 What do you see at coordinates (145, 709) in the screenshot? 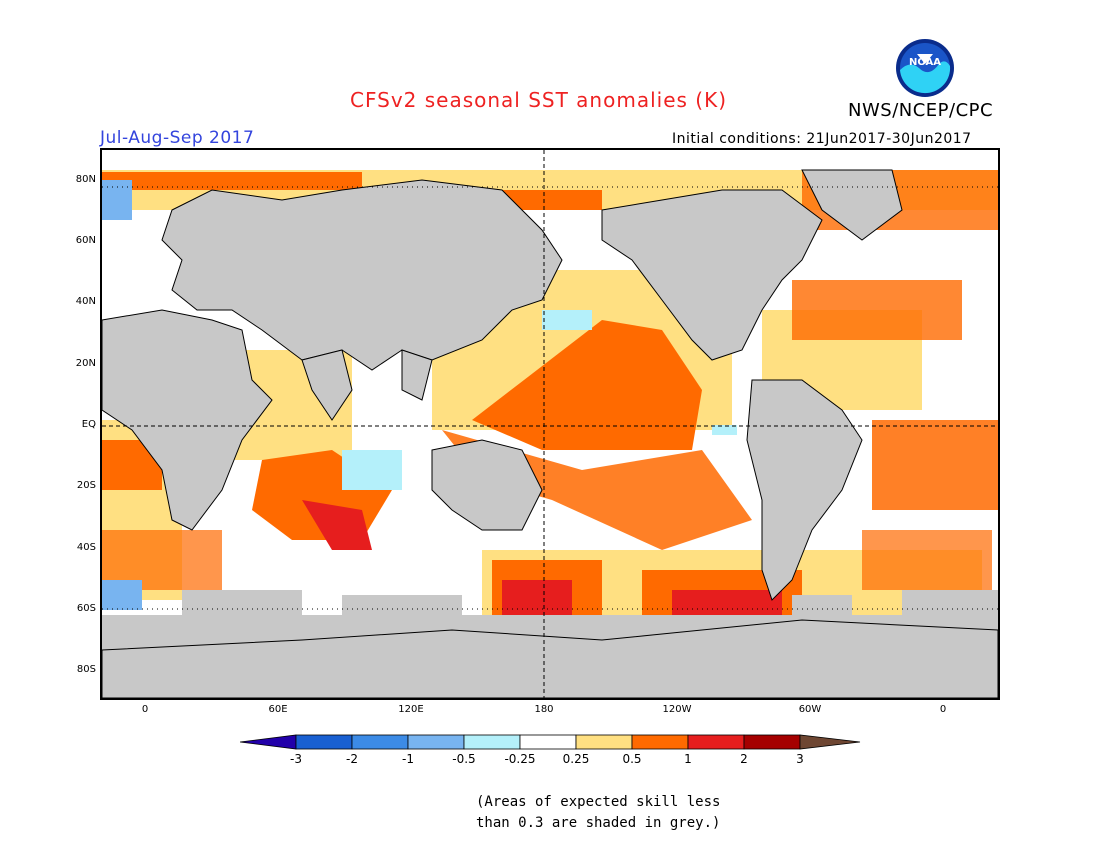
I see `lon-label-0: 0` at bounding box center [145, 709].